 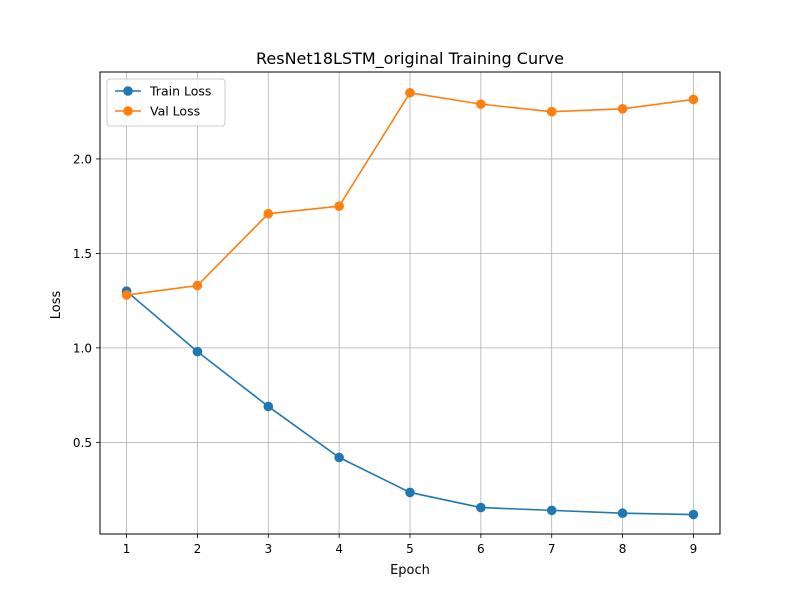 I want to click on y-axis-label: Loss, so click(x=56, y=305).